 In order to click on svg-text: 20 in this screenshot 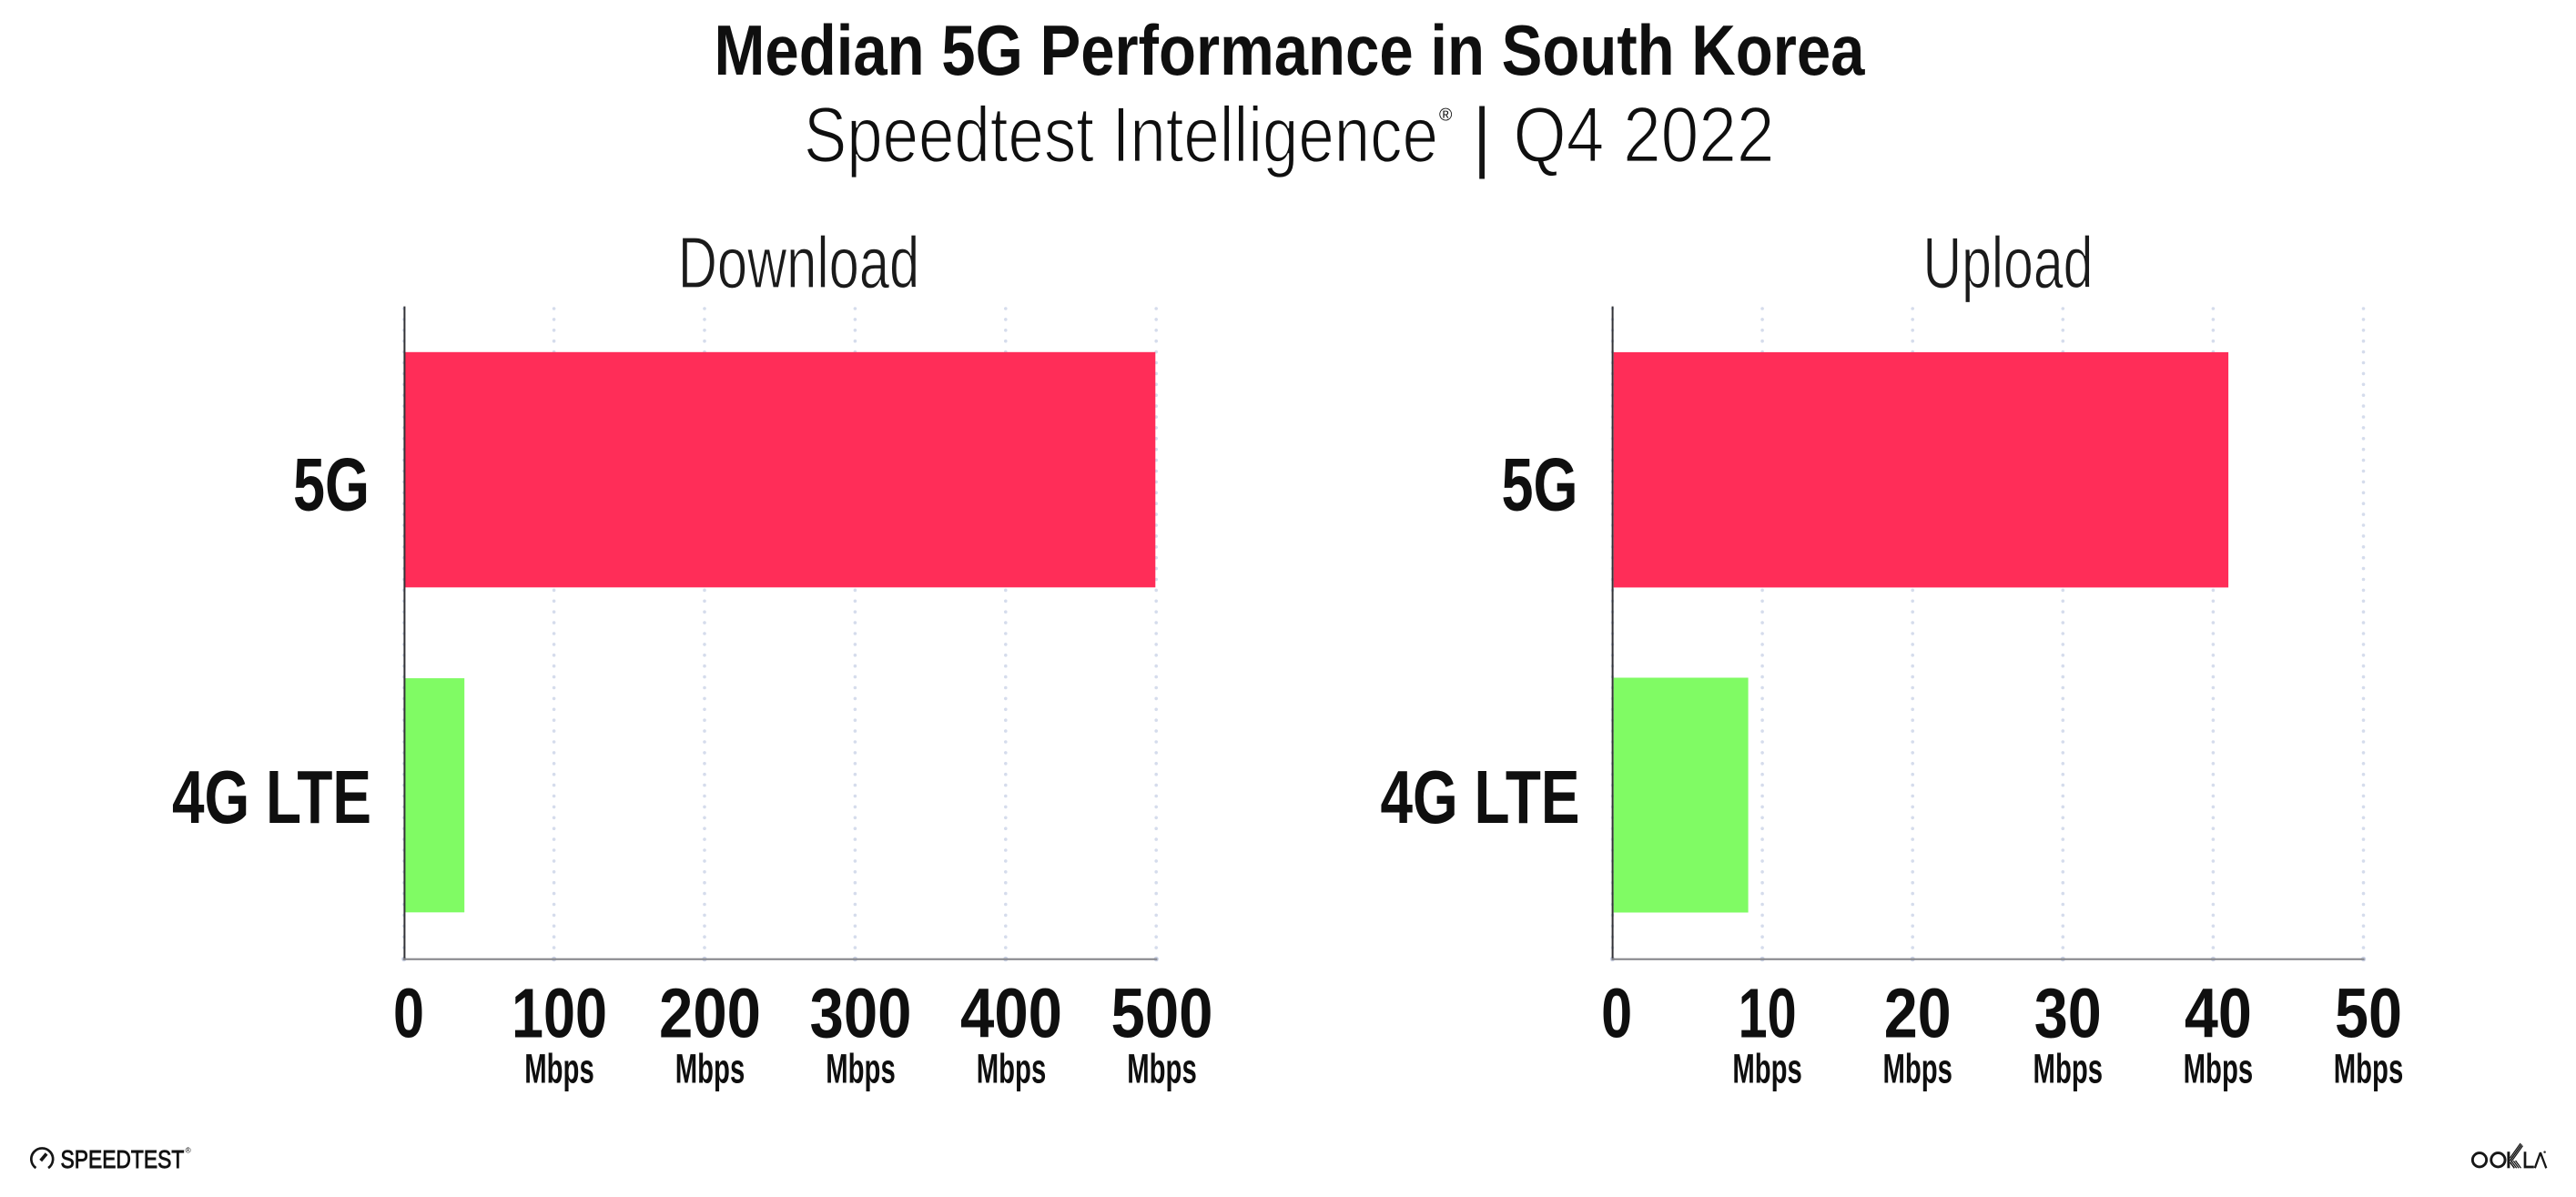, I will do `click(1918, 1014)`.